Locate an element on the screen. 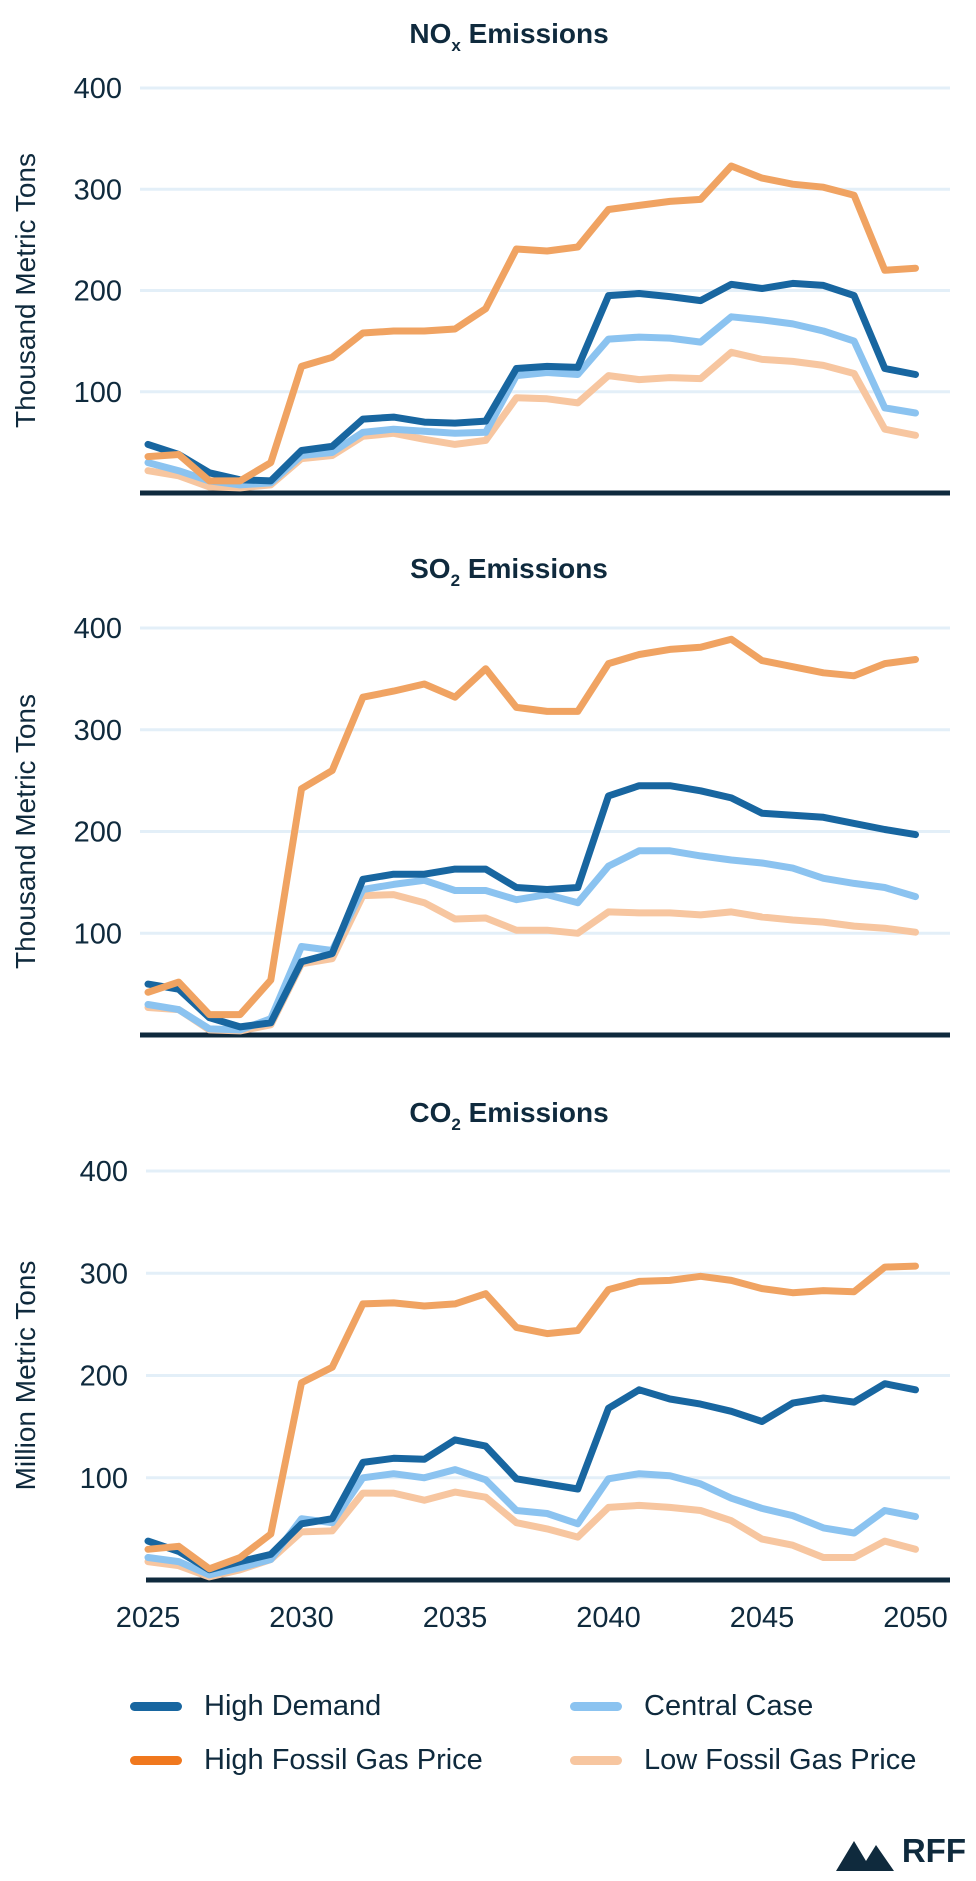  series-line-central-case is located at coordinates (531, 940).